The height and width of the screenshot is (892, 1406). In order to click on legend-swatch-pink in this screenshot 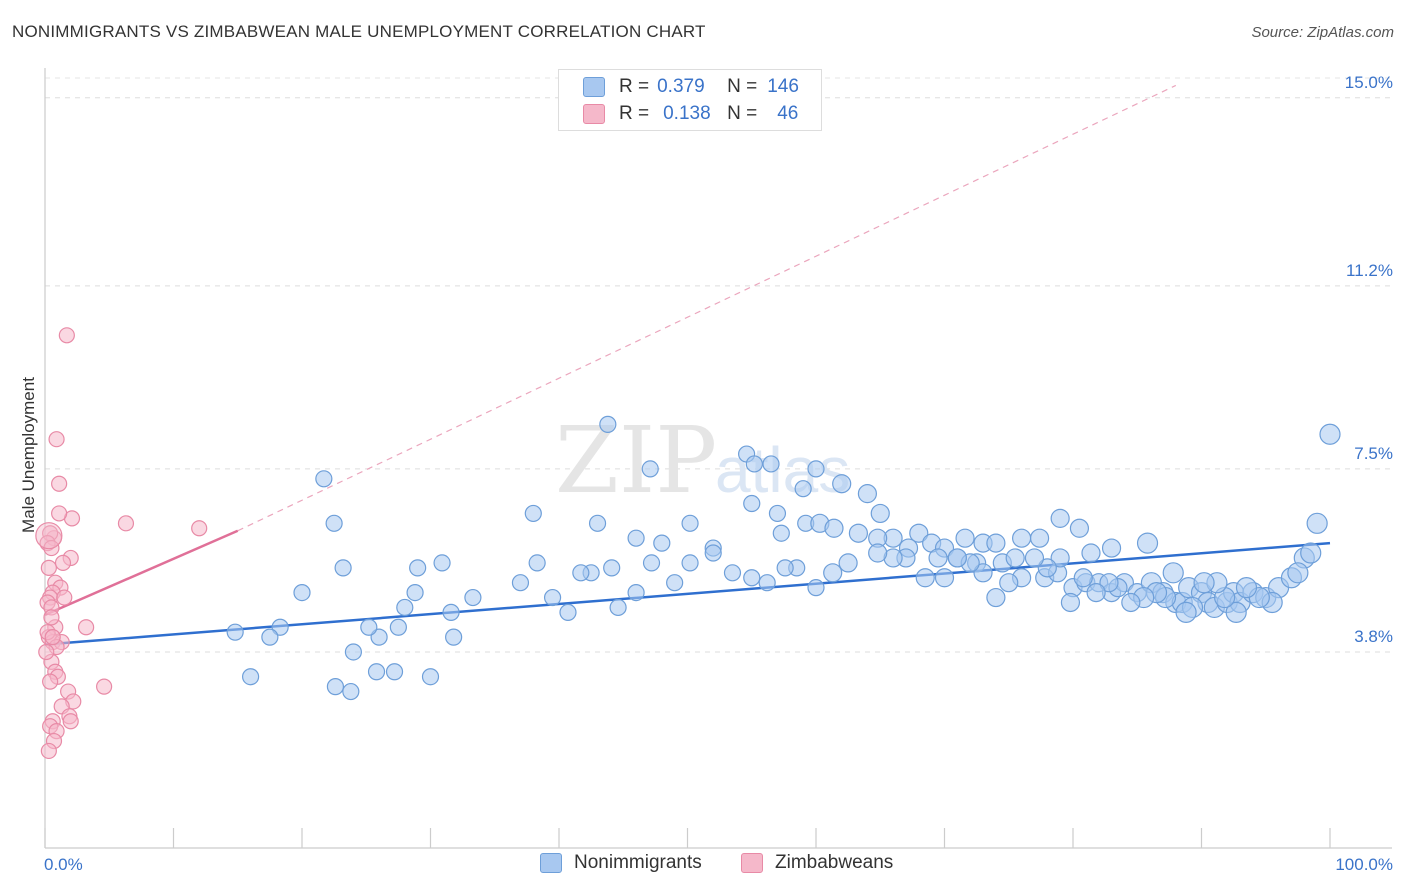, I will do `click(594, 114)`.